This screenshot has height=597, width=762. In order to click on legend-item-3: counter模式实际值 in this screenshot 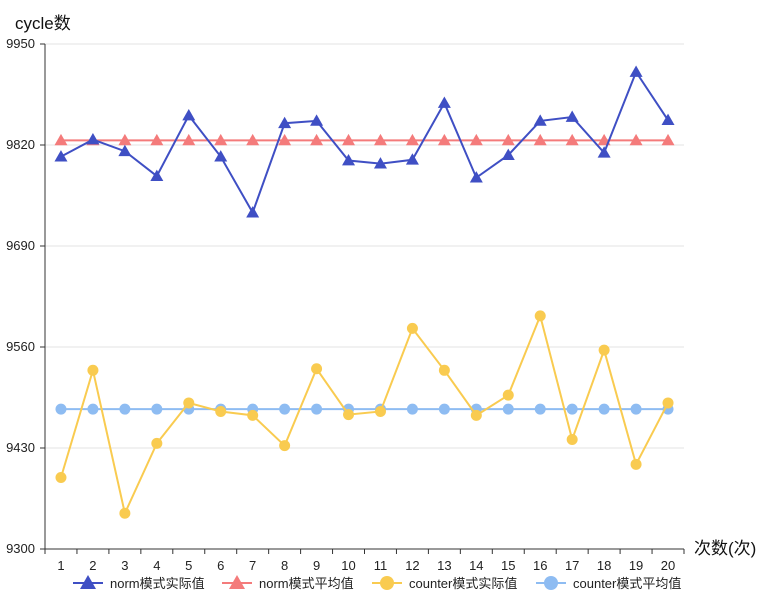, I will do `click(444, 583)`.